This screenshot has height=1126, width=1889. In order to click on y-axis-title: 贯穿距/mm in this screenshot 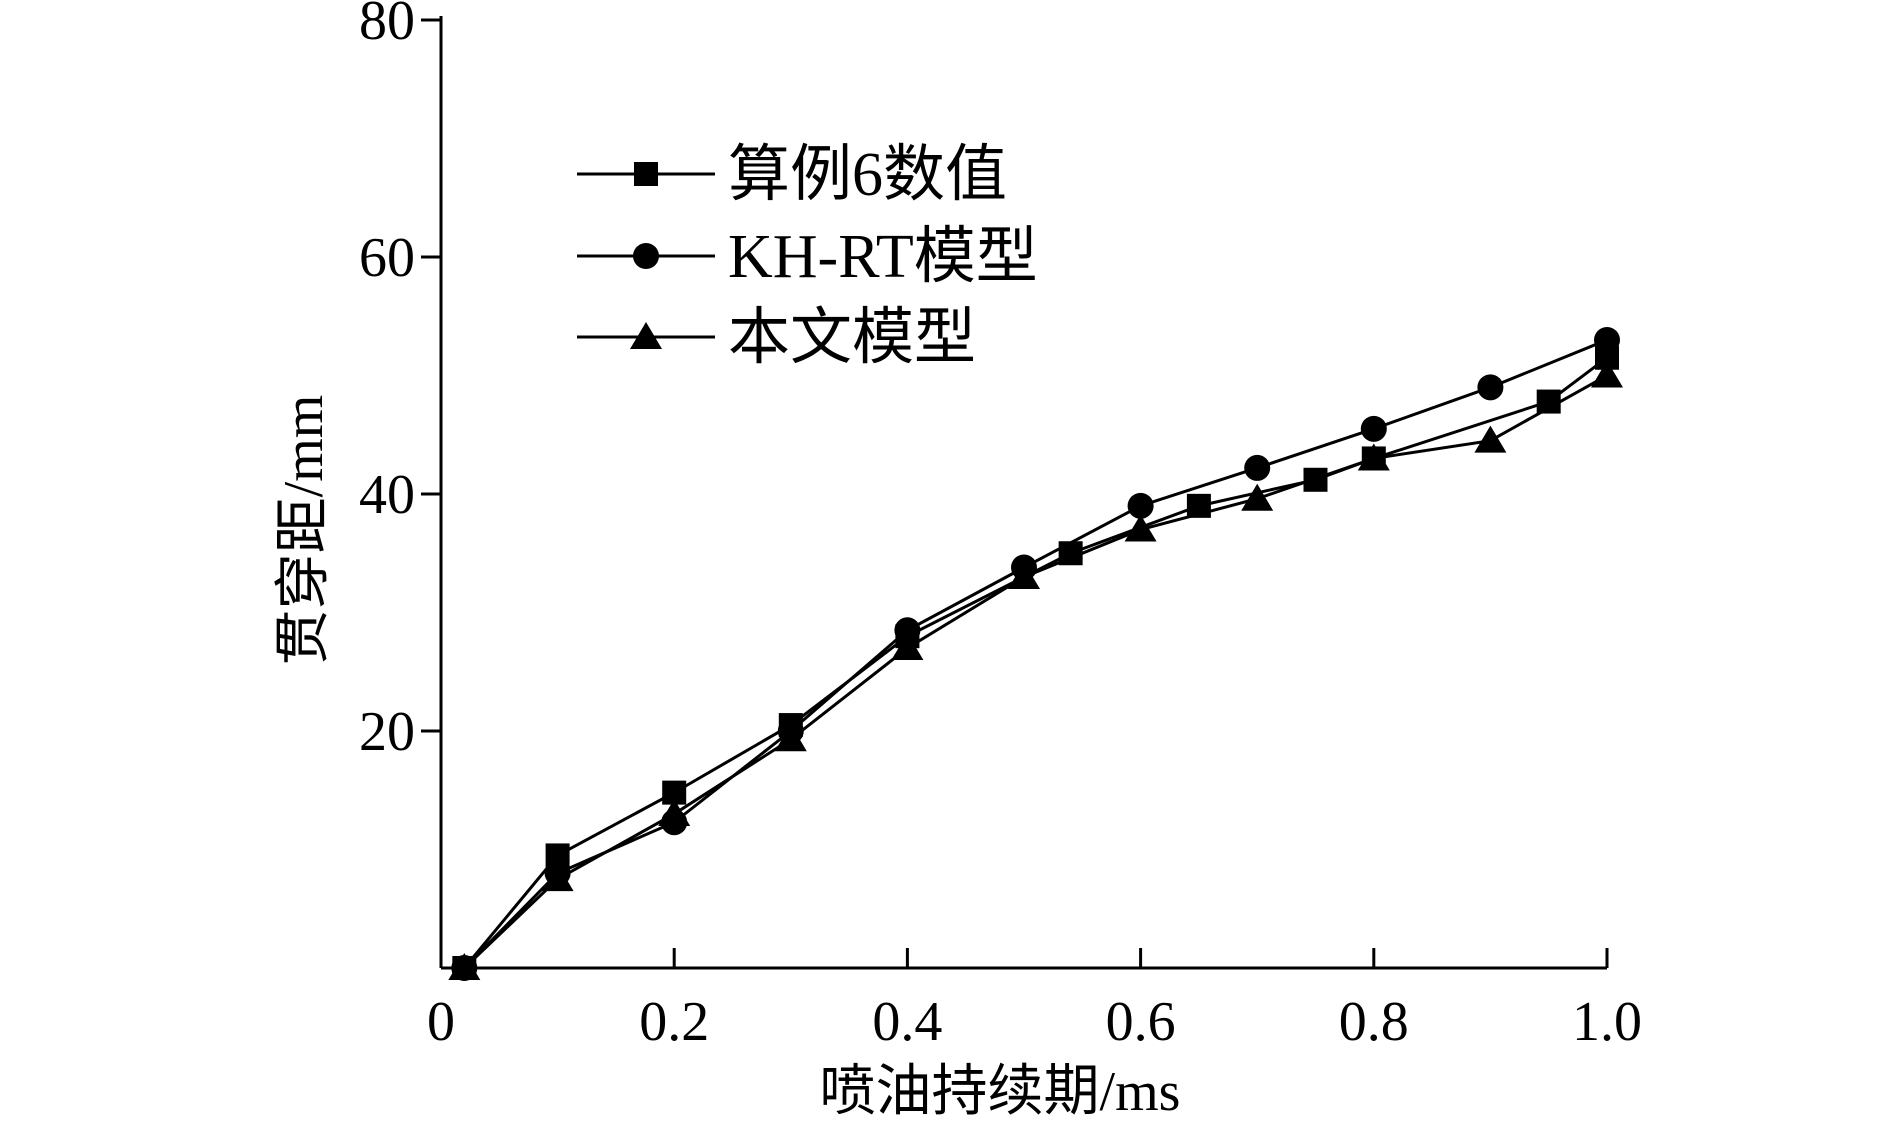, I will do `click(304, 530)`.